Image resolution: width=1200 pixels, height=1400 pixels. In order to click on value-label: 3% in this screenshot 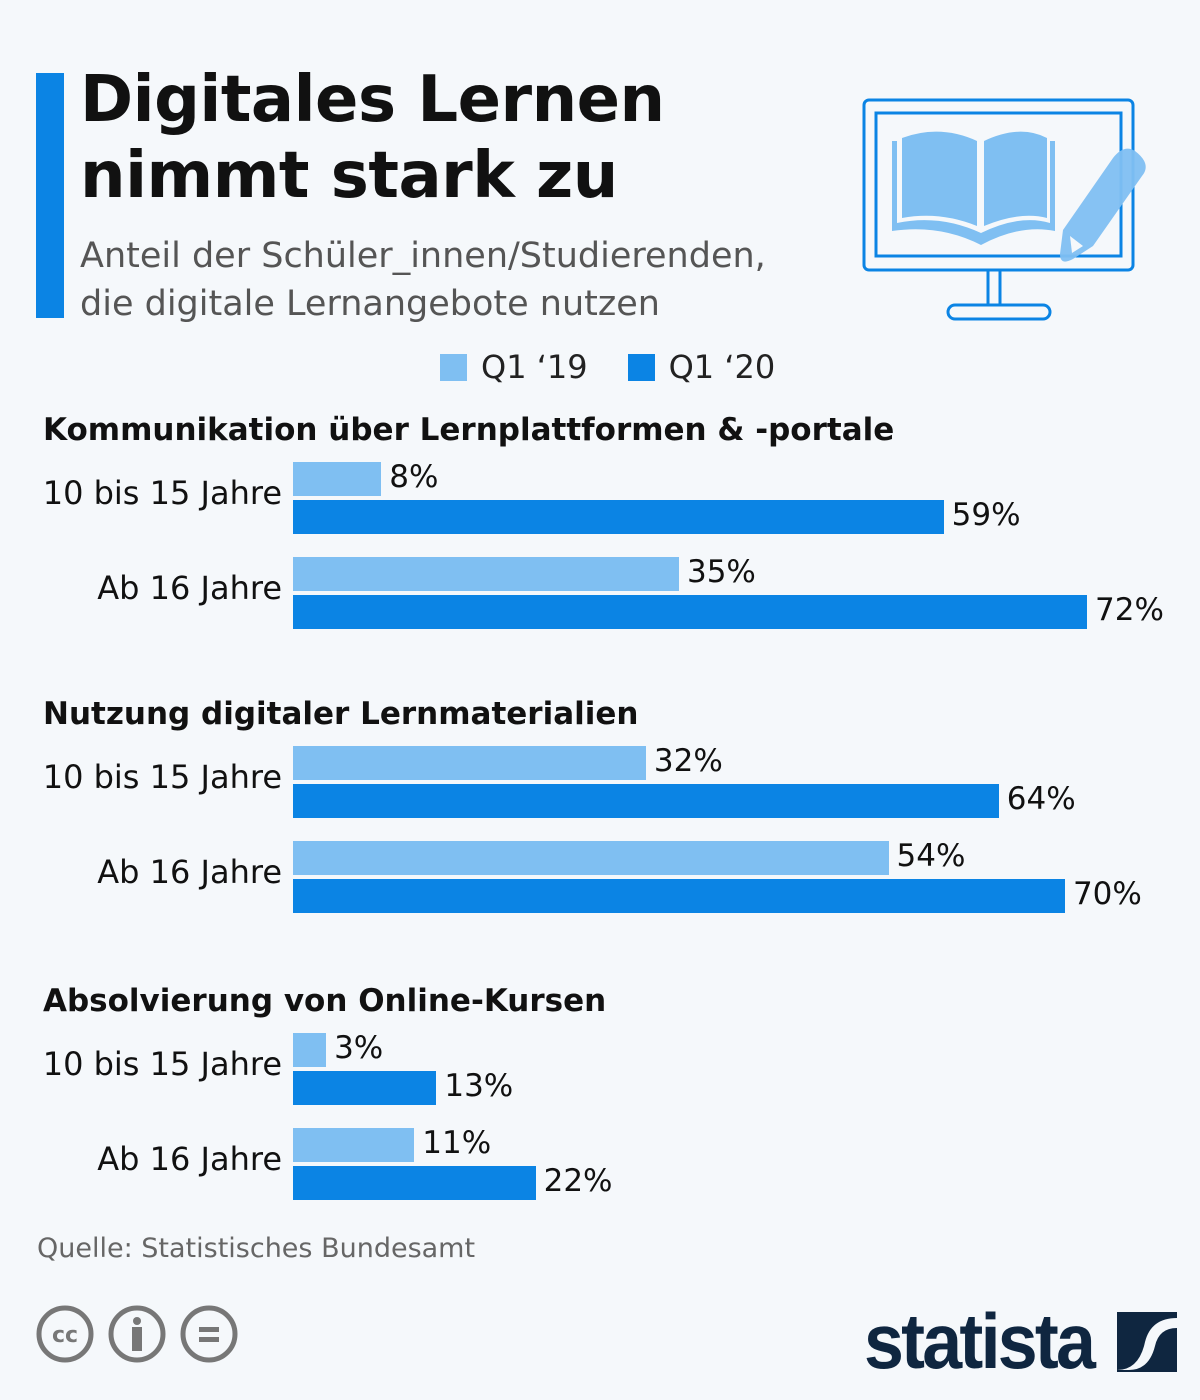, I will do `click(359, 1048)`.